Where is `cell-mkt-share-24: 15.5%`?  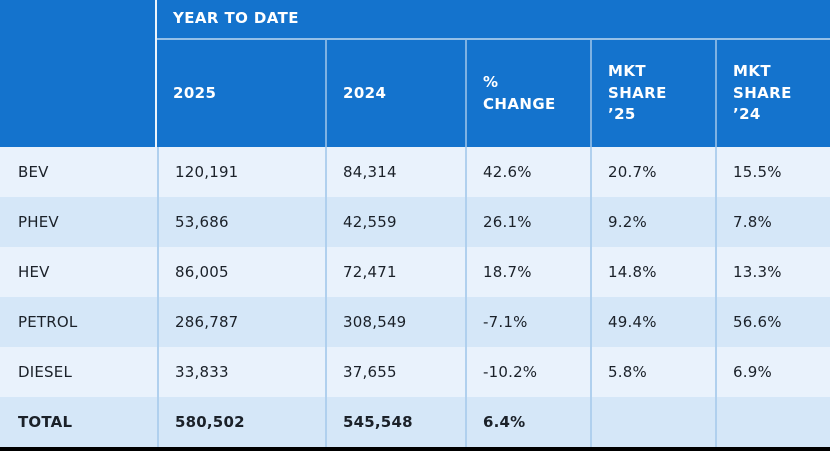
cell-mkt-share-24: 15.5% is located at coordinates (772, 172).